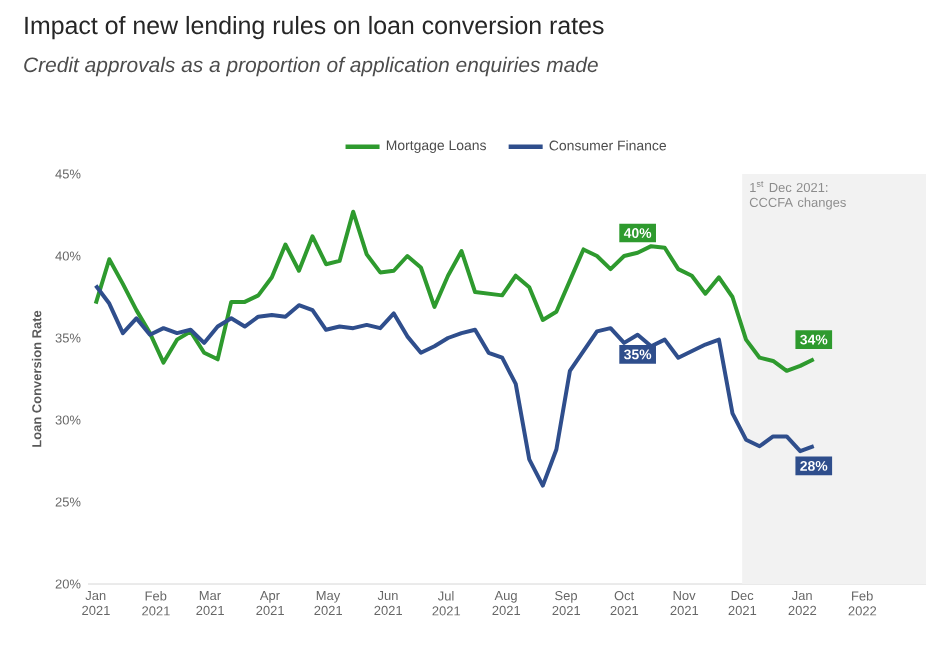 The image size is (952, 652). Describe the element at coordinates (311, 66) in the screenshot. I see `chart-subtitle: Credit approvals as a proportion of application enquiries made` at that location.